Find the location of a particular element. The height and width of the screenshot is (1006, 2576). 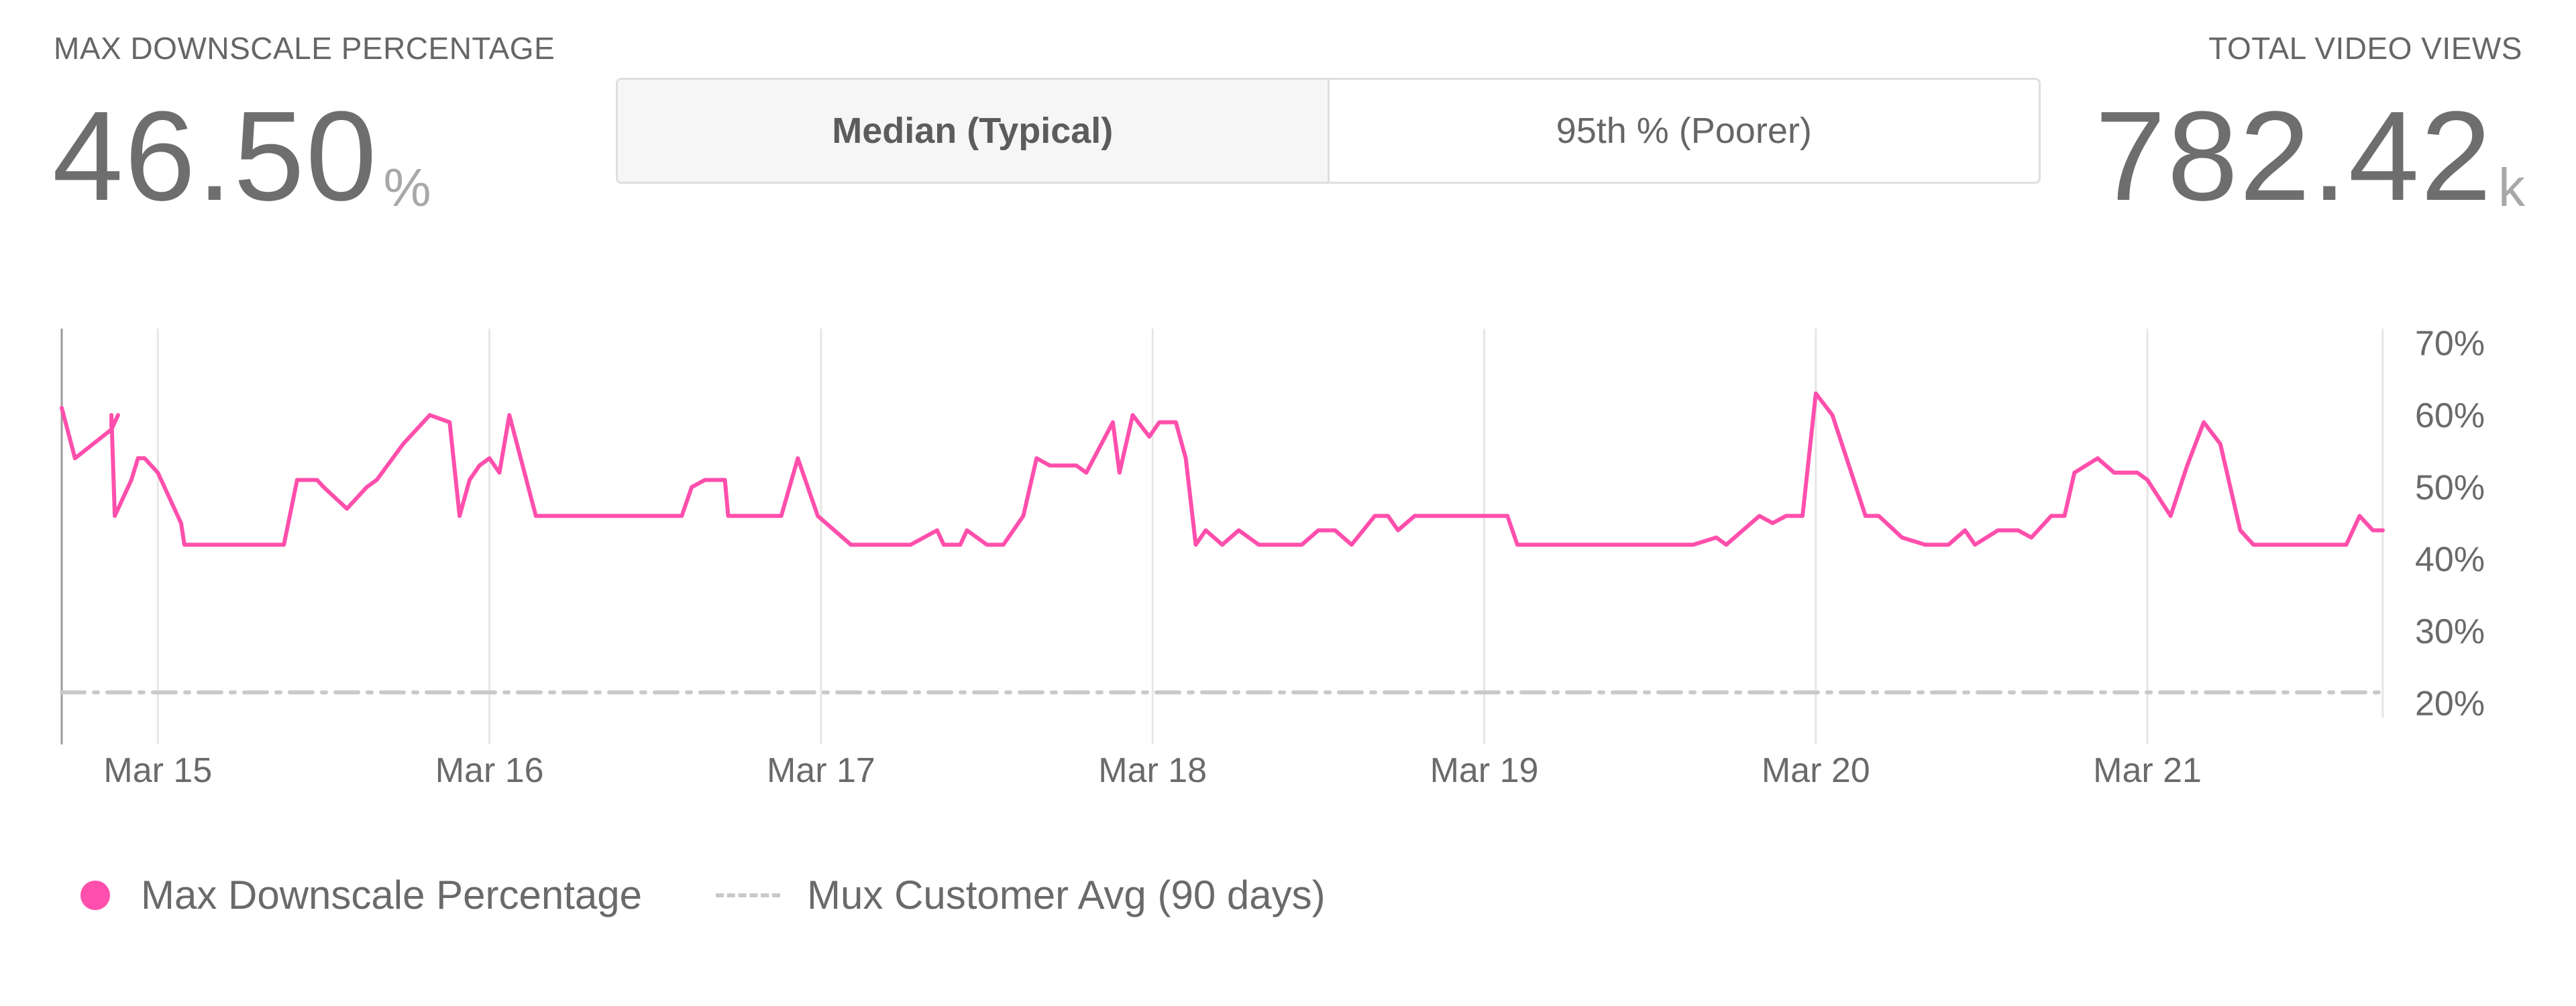

x-tick-label: Mar 17 is located at coordinates (821, 770).